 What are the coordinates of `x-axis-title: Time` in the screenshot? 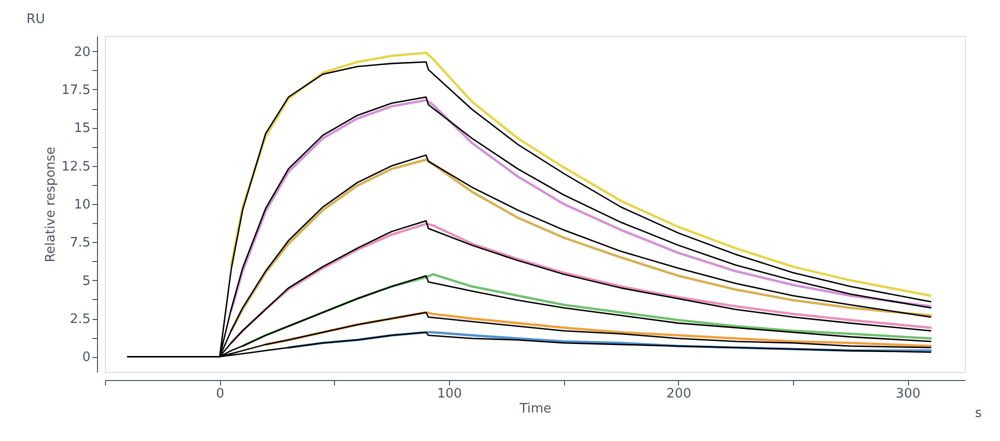 It's located at (535, 409).